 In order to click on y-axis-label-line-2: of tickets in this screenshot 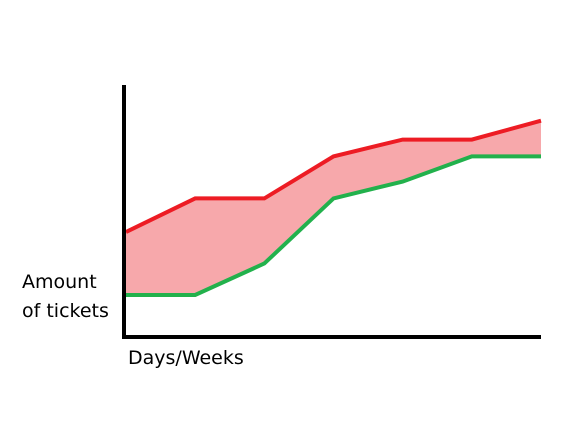, I will do `click(65, 311)`.